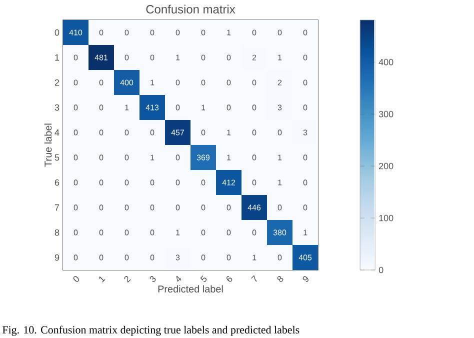 The height and width of the screenshot is (338, 474). What do you see at coordinates (48, 145) in the screenshot?
I see `y-axis-title: True label` at bounding box center [48, 145].